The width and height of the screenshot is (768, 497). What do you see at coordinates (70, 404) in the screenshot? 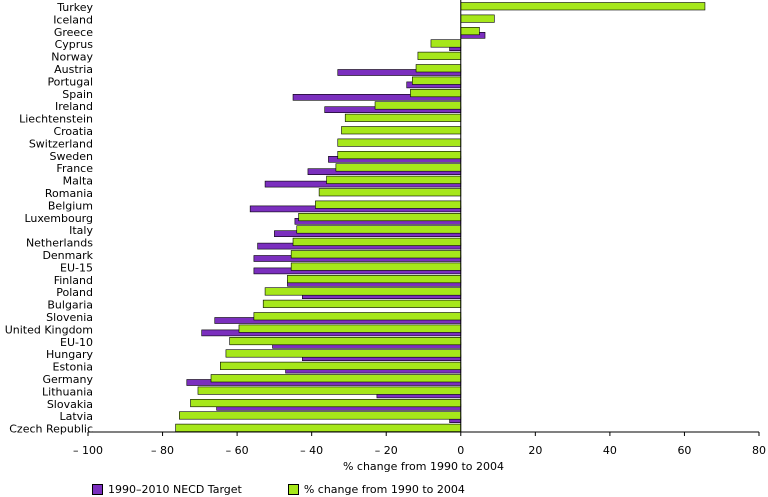
I see `category-label: Slovakia` at bounding box center [70, 404].